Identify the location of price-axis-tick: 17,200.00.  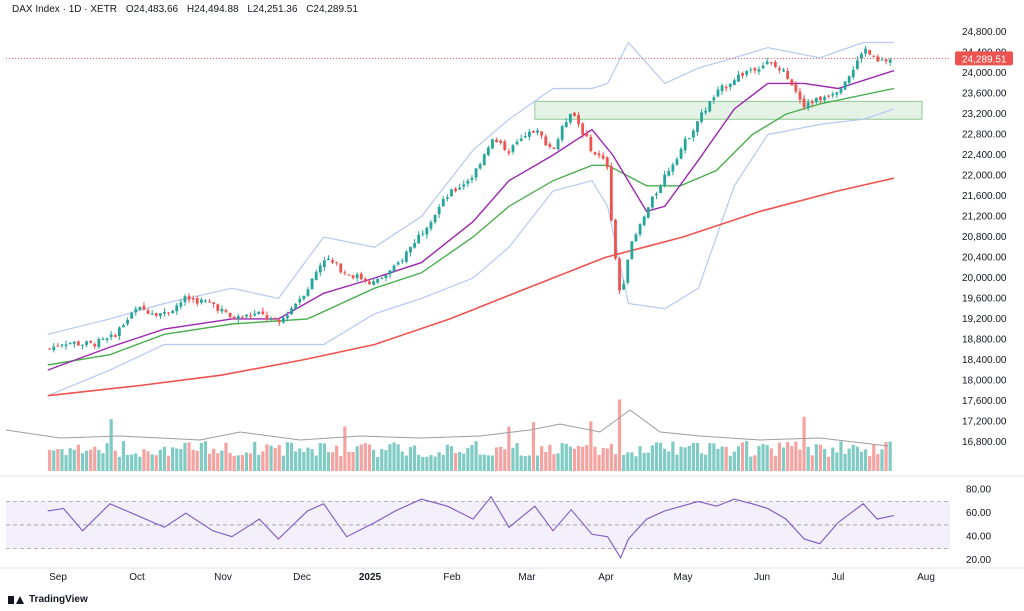
(984, 421).